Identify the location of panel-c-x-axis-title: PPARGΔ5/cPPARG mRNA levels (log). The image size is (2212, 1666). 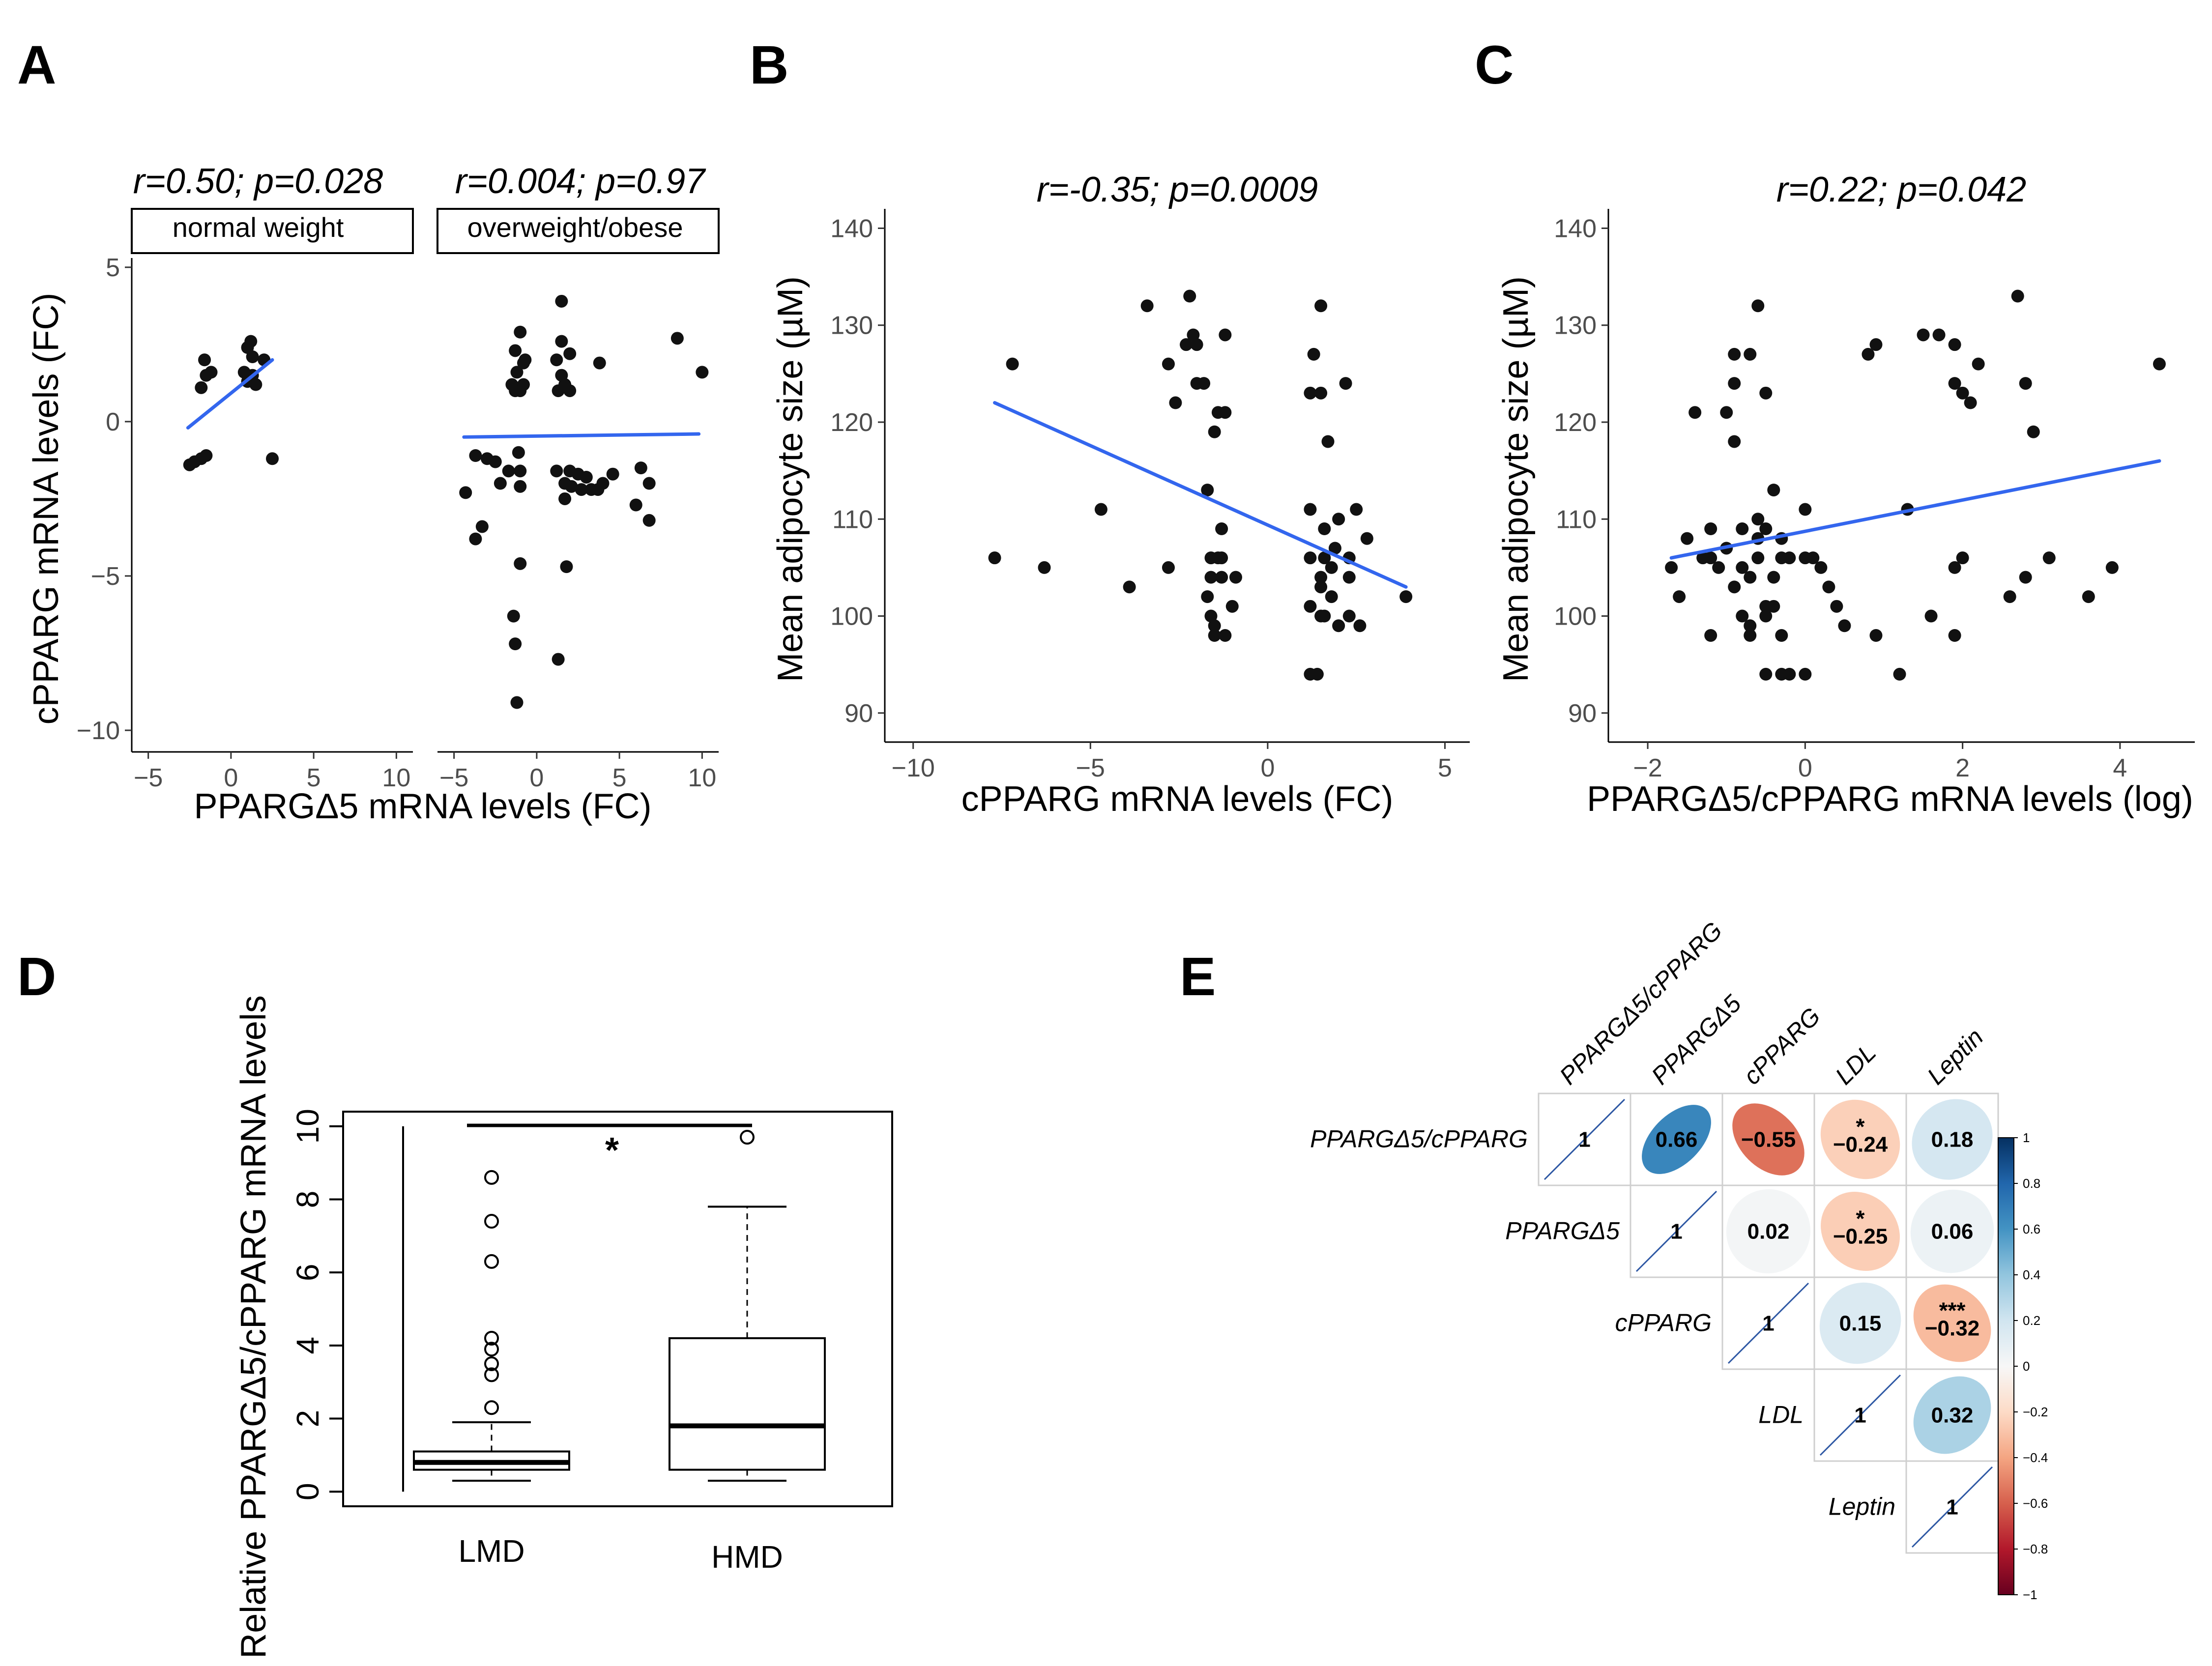
(1890, 799).